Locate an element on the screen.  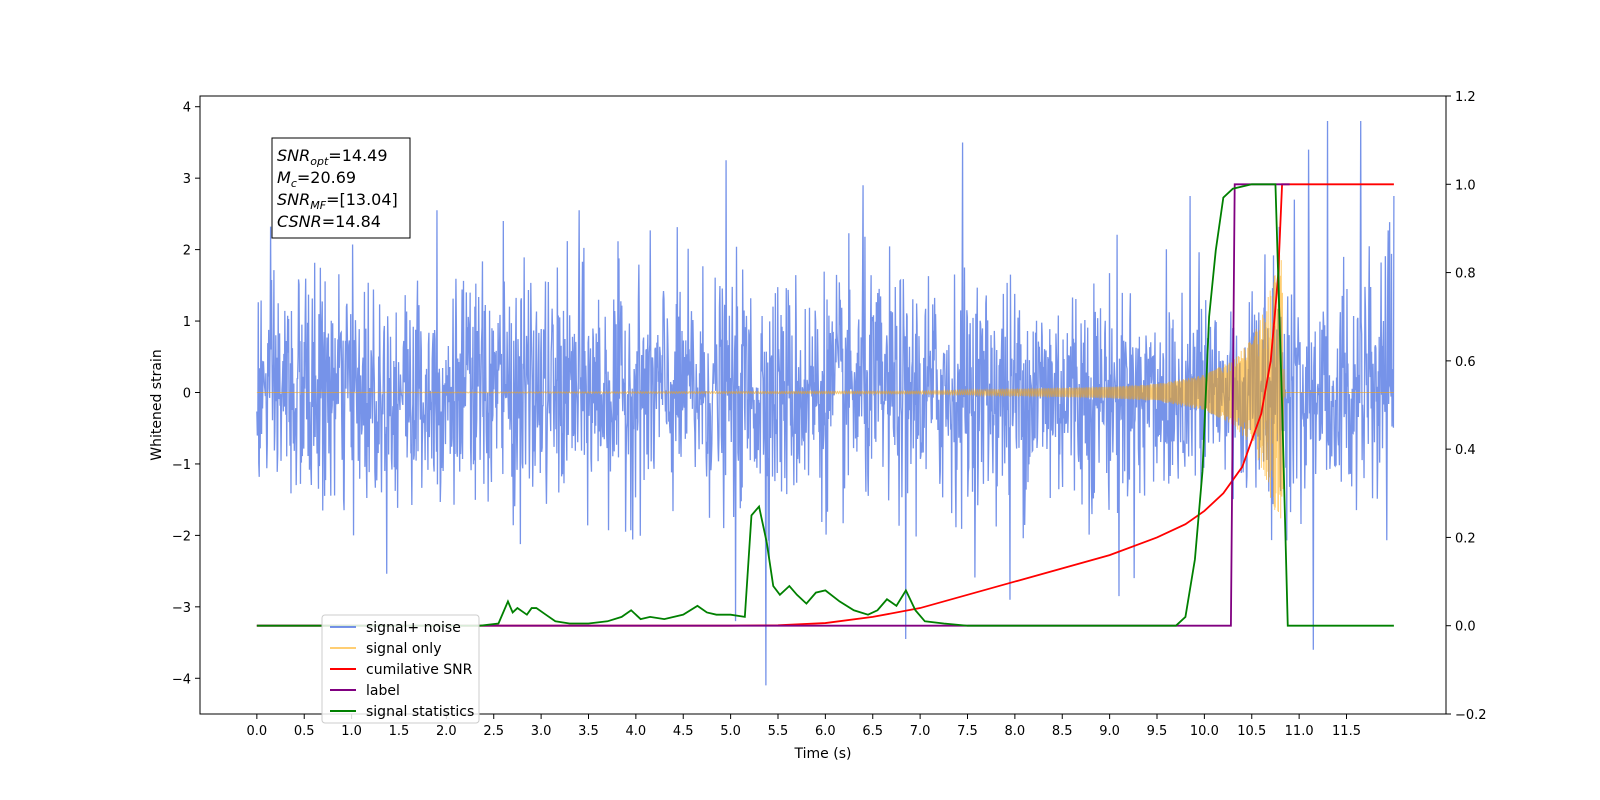
y-axis-label: Whitened strain is located at coordinates (157, 404).